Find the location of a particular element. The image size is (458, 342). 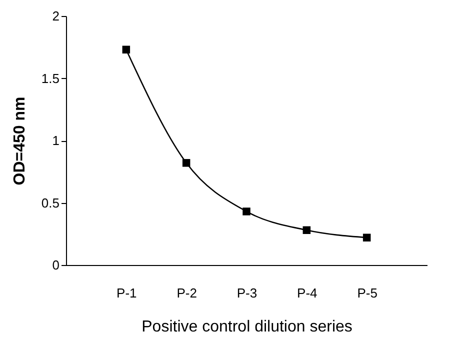

x-axis-title: Positive control dilution series is located at coordinates (247, 327).